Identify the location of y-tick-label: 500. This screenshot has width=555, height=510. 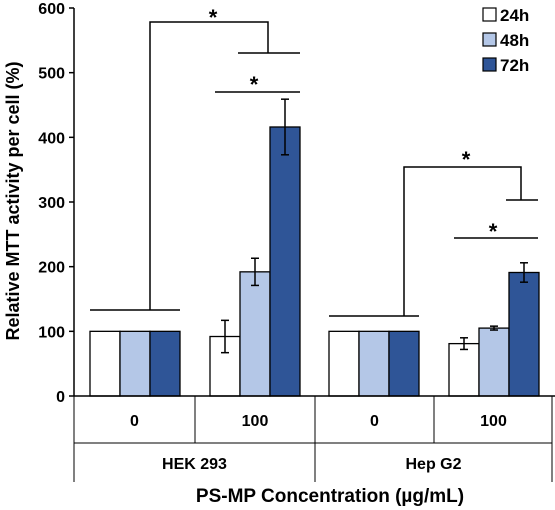
(51, 74).